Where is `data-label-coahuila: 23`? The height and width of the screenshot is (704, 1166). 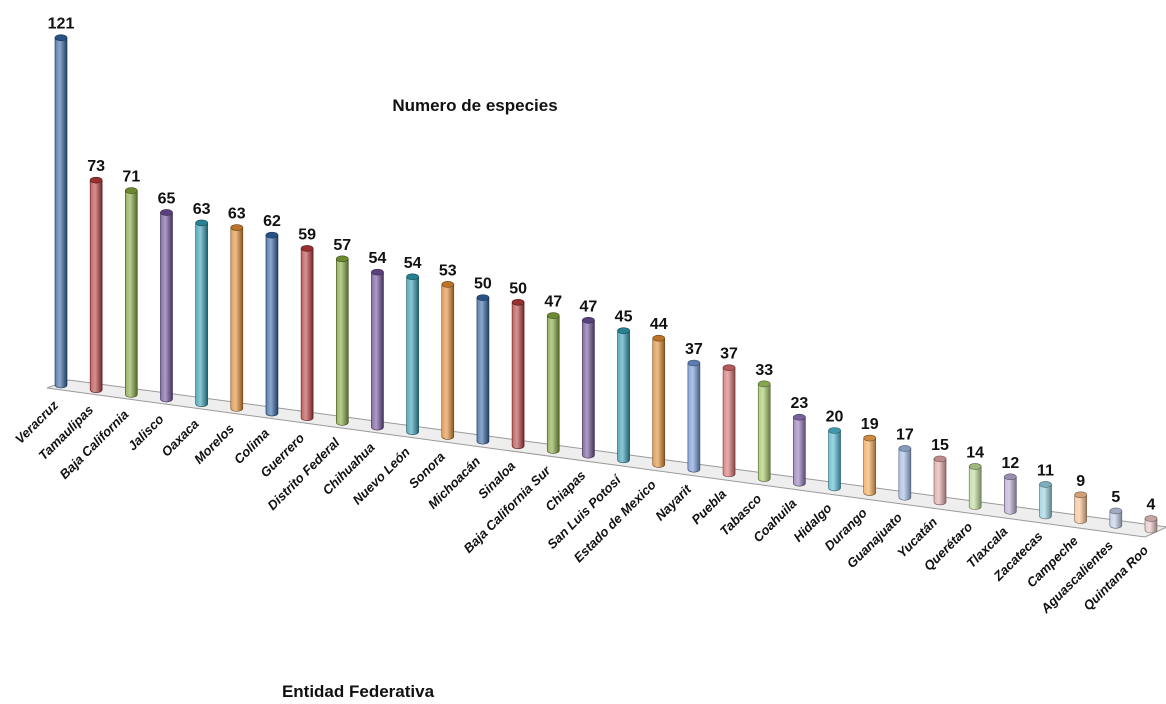
data-label-coahuila: 23 is located at coordinates (799, 403).